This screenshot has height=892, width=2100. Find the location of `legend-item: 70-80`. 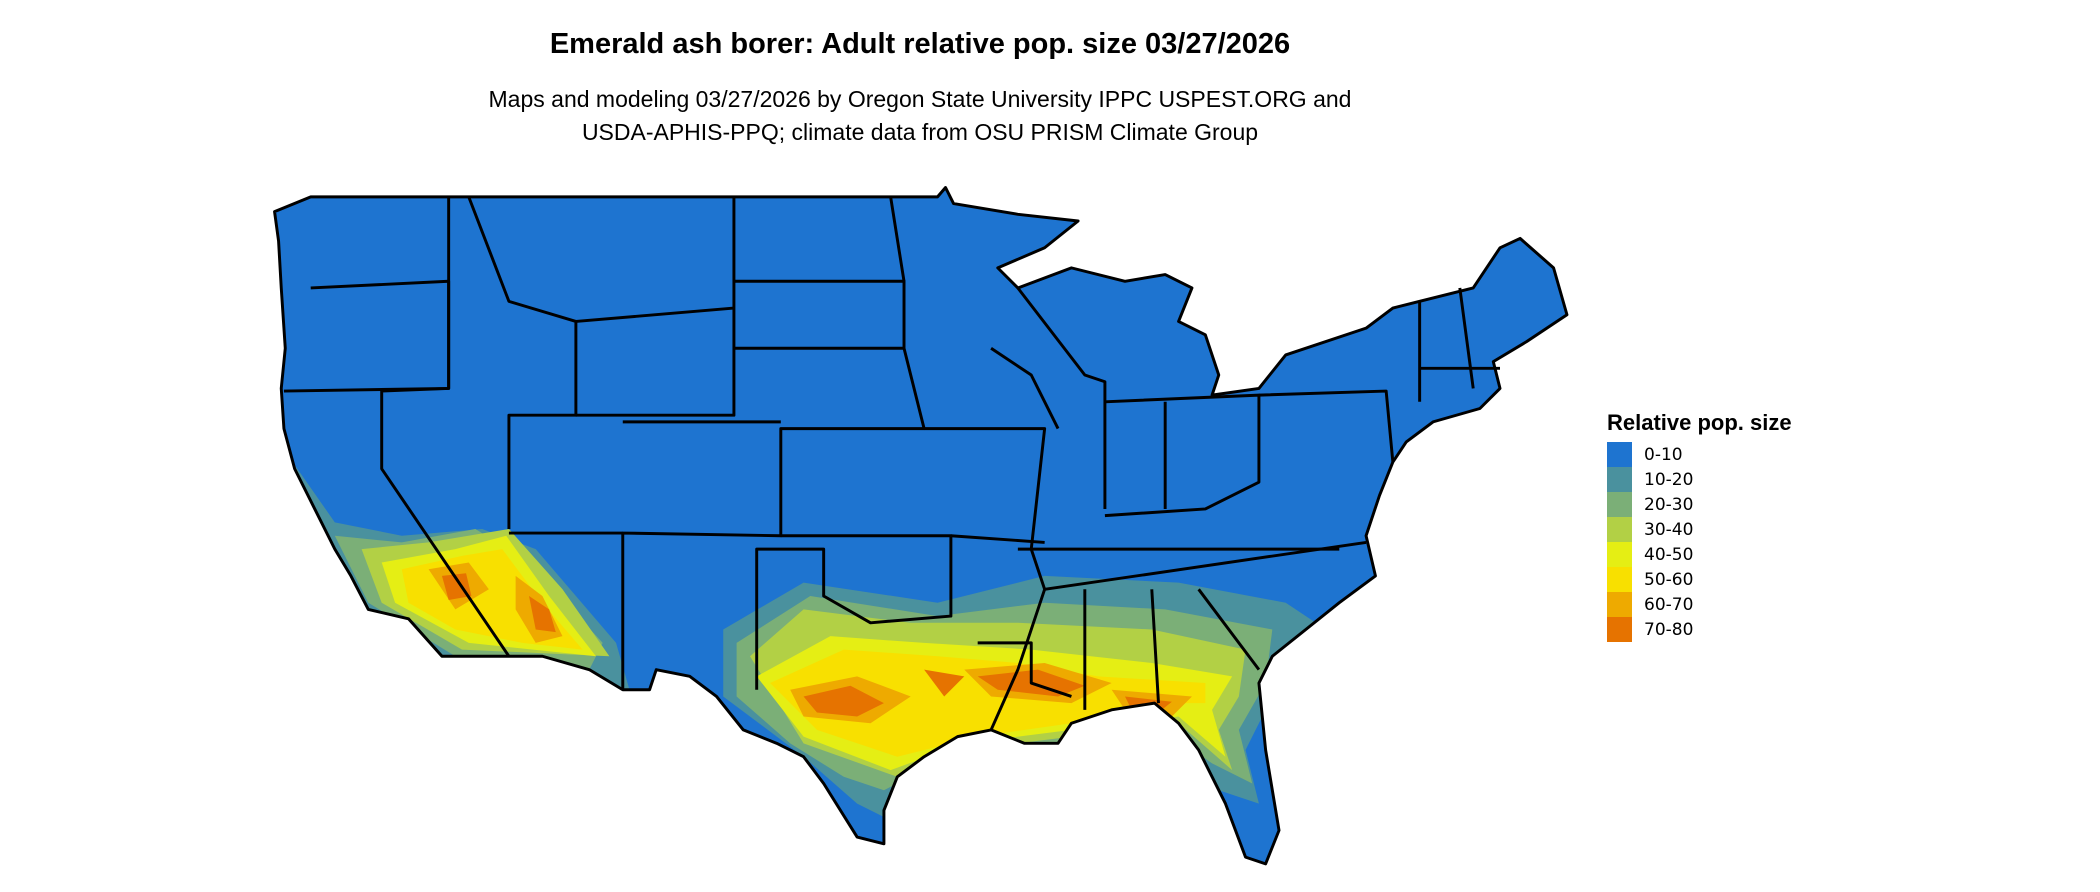

legend-item: 70-80 is located at coordinates (1699, 629).